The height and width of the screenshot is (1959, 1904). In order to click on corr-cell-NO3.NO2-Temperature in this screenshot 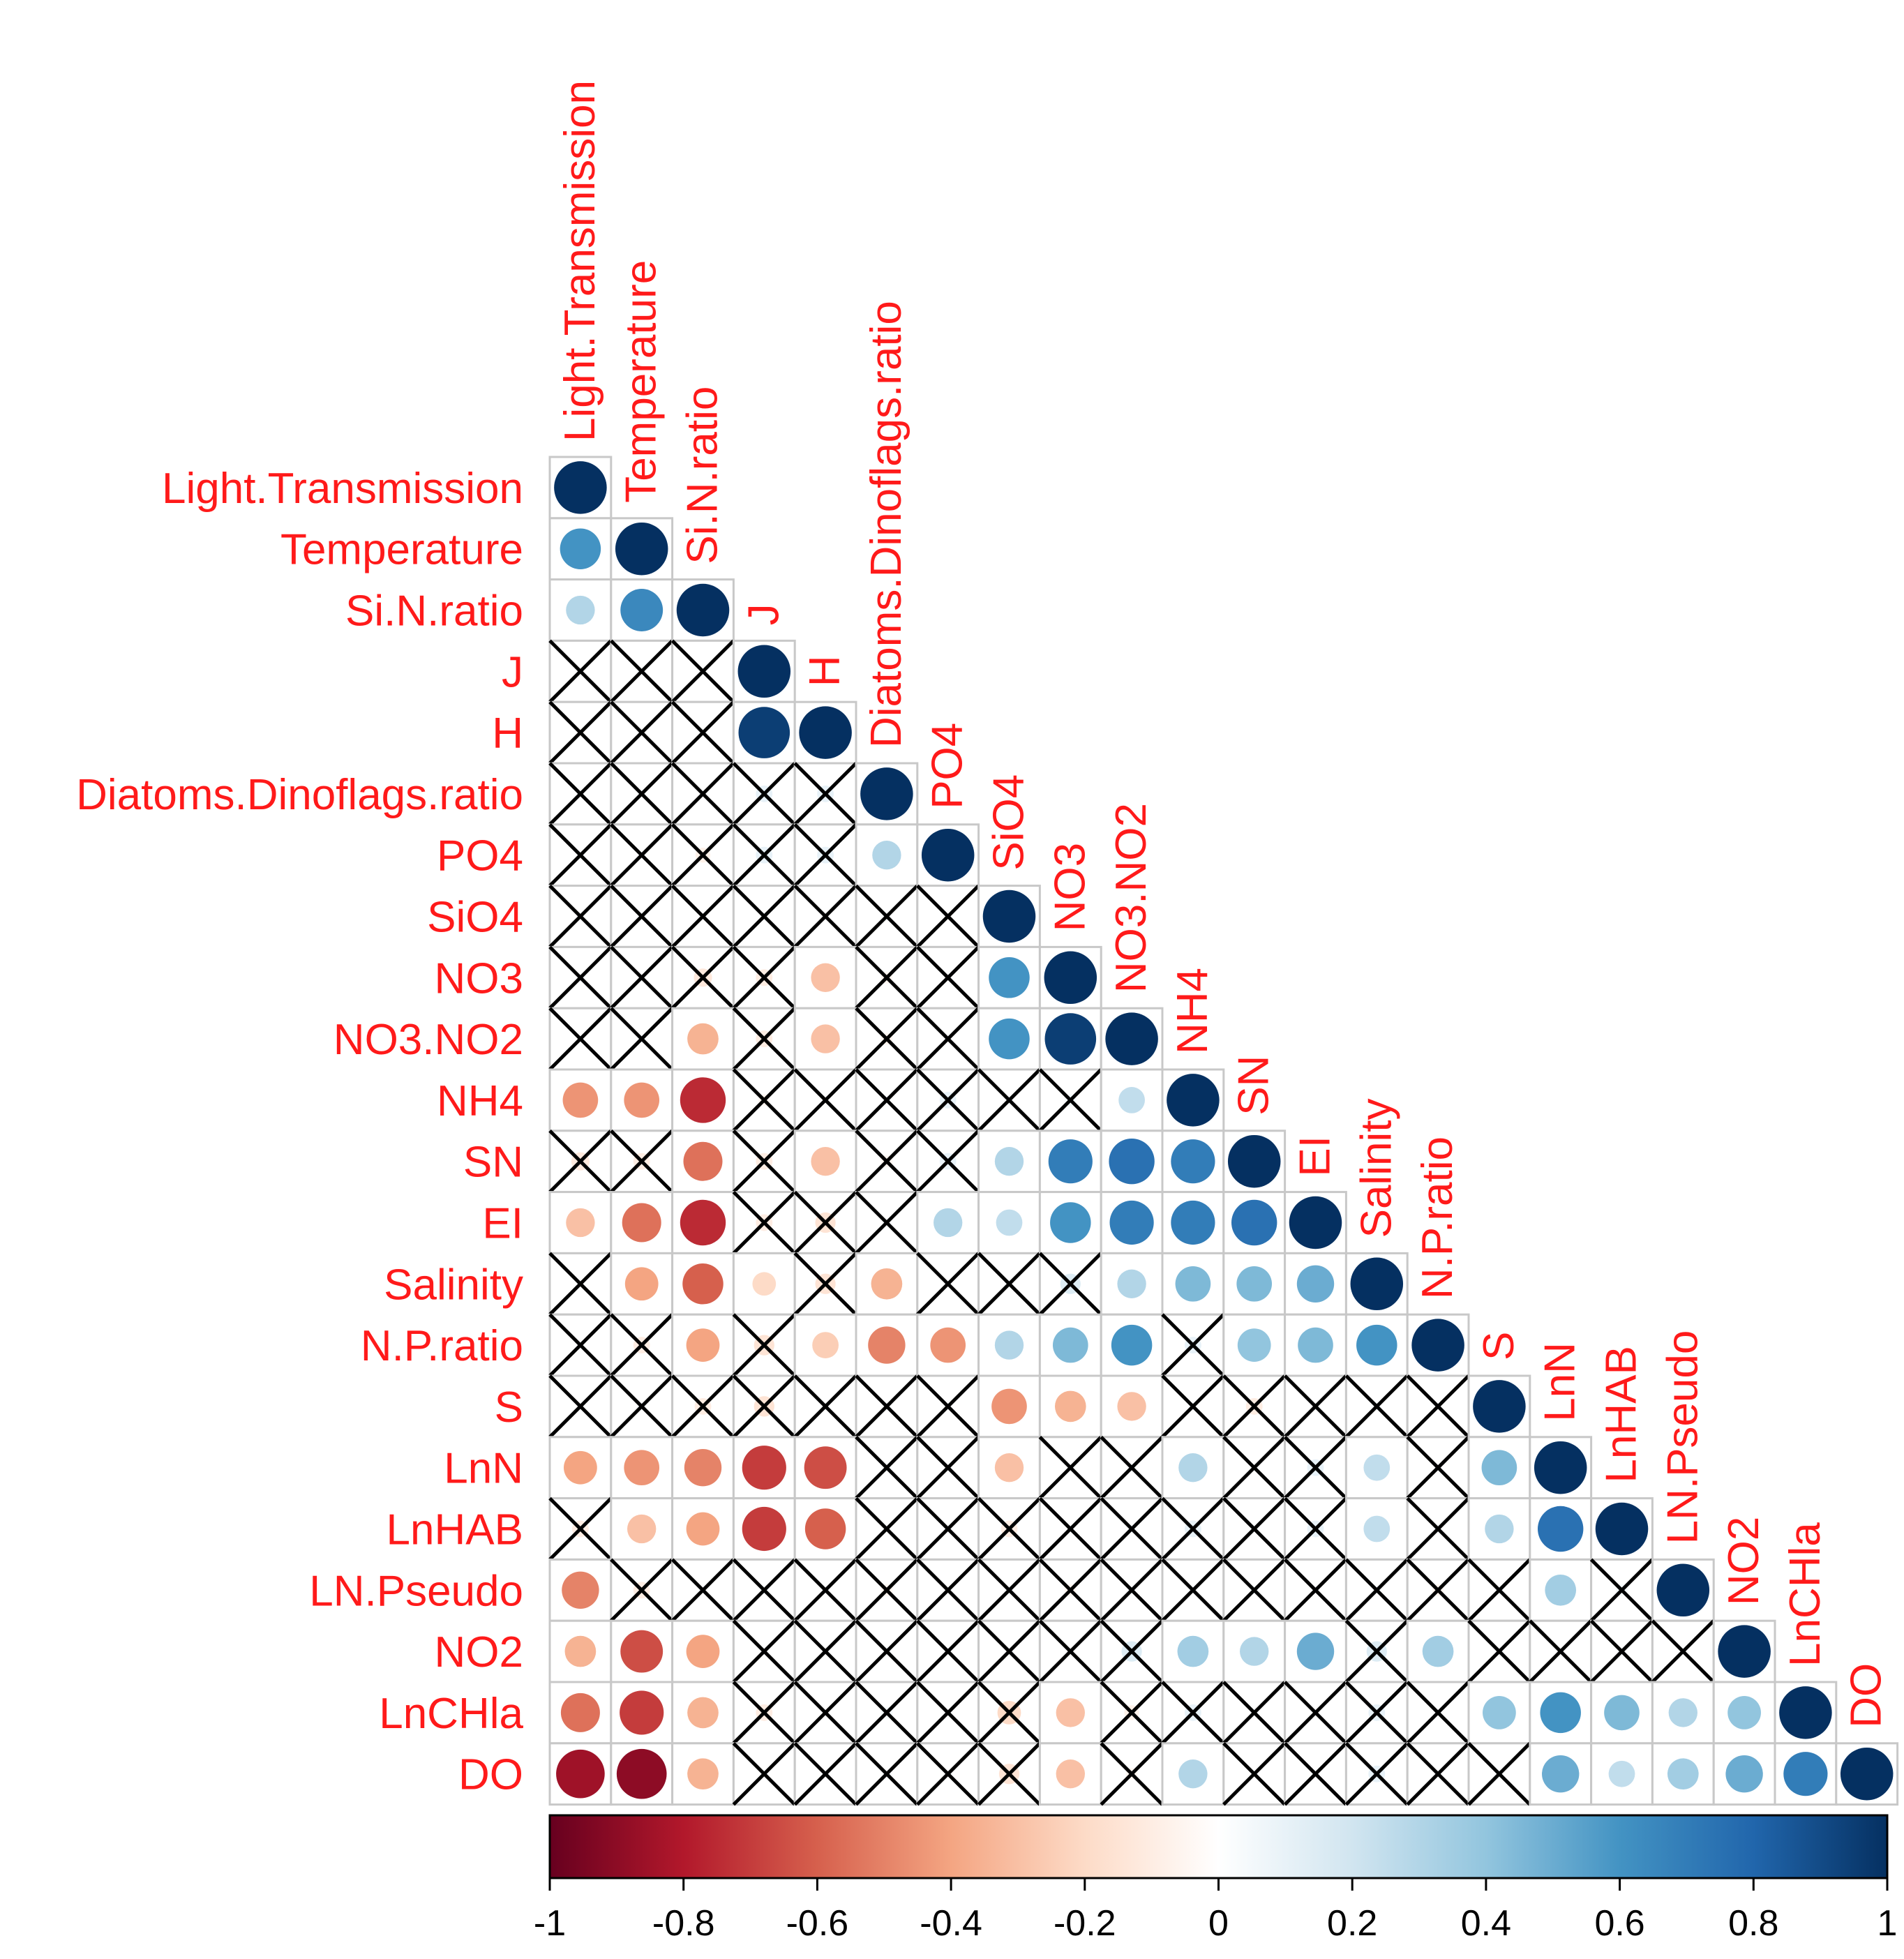, I will do `click(642, 1039)`.